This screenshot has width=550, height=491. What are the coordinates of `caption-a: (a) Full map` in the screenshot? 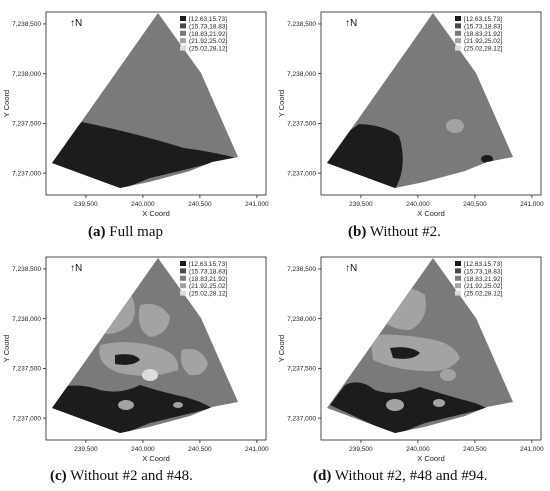 It's located at (125, 232).